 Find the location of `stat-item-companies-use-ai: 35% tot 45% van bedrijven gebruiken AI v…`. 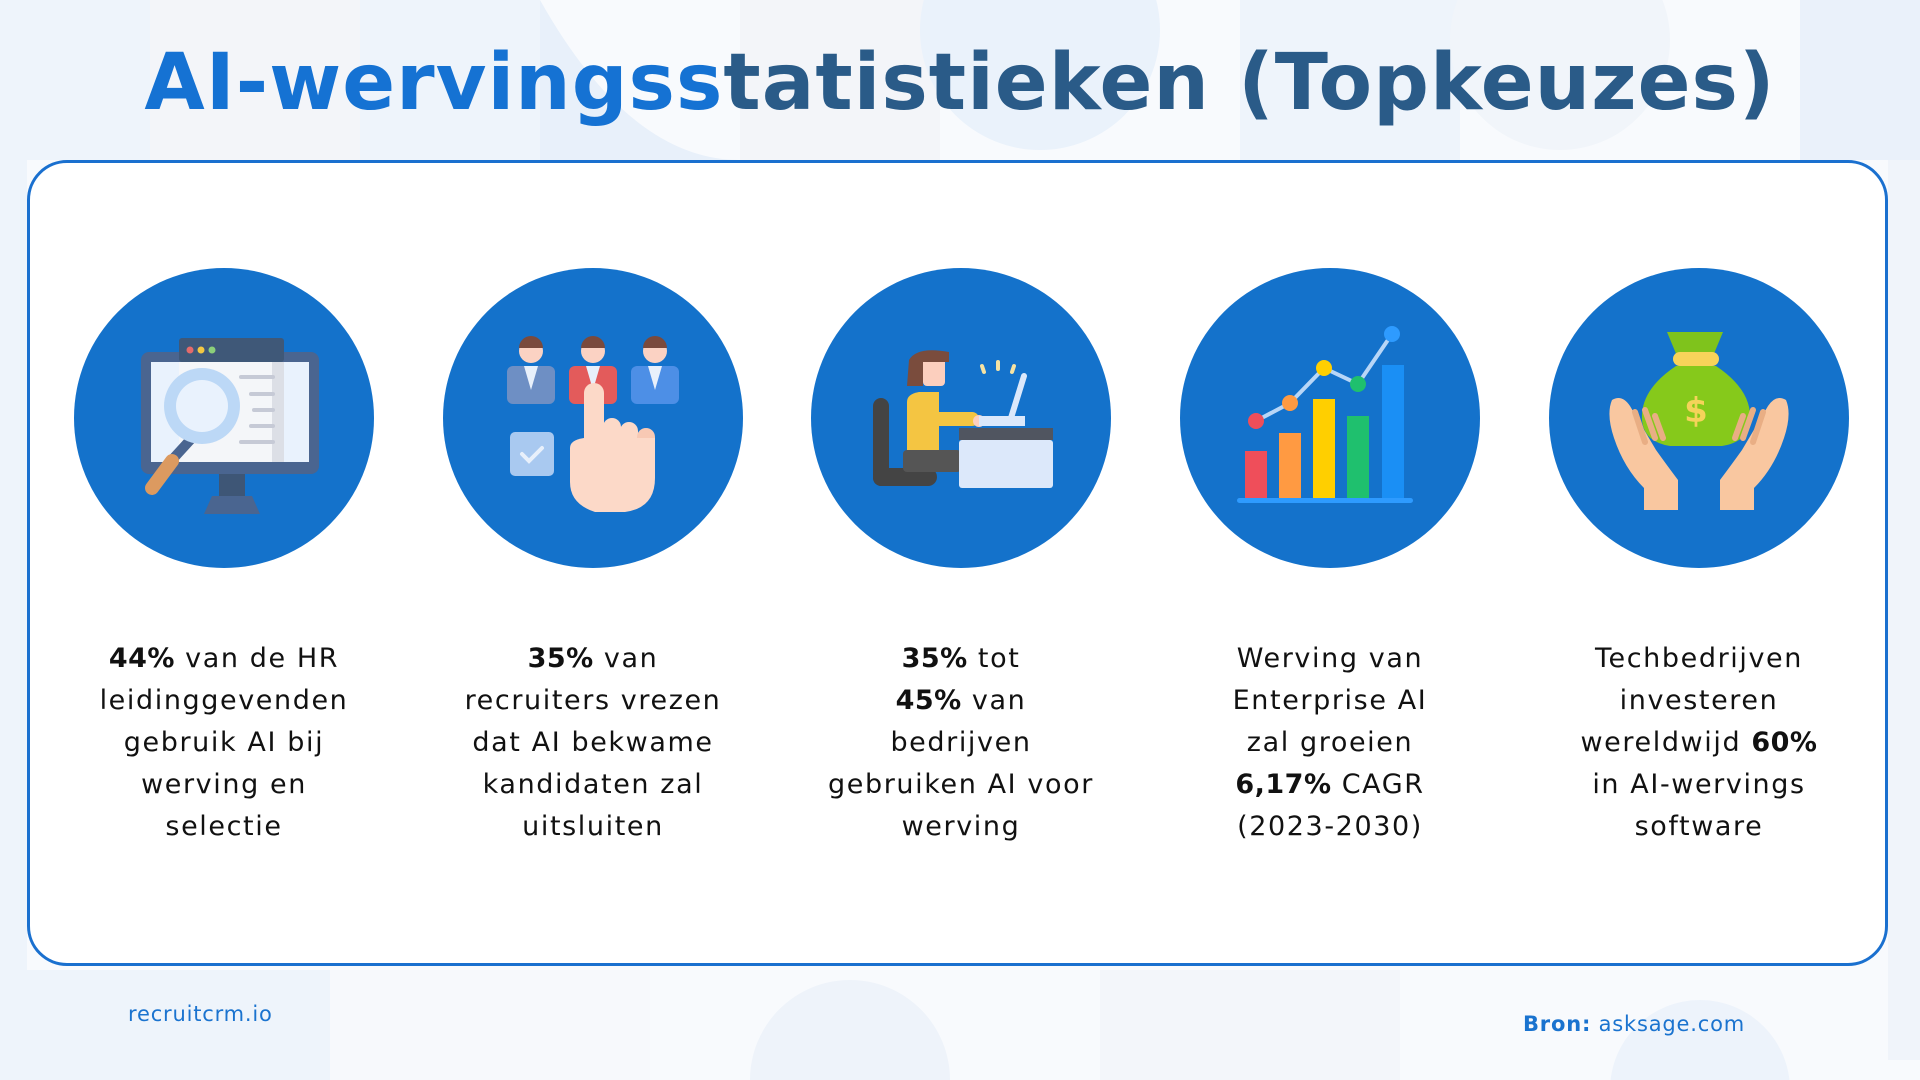

stat-item-companies-use-ai: 35% tot 45% van bedrijven gebruiken AI v… is located at coordinates (961, 558).